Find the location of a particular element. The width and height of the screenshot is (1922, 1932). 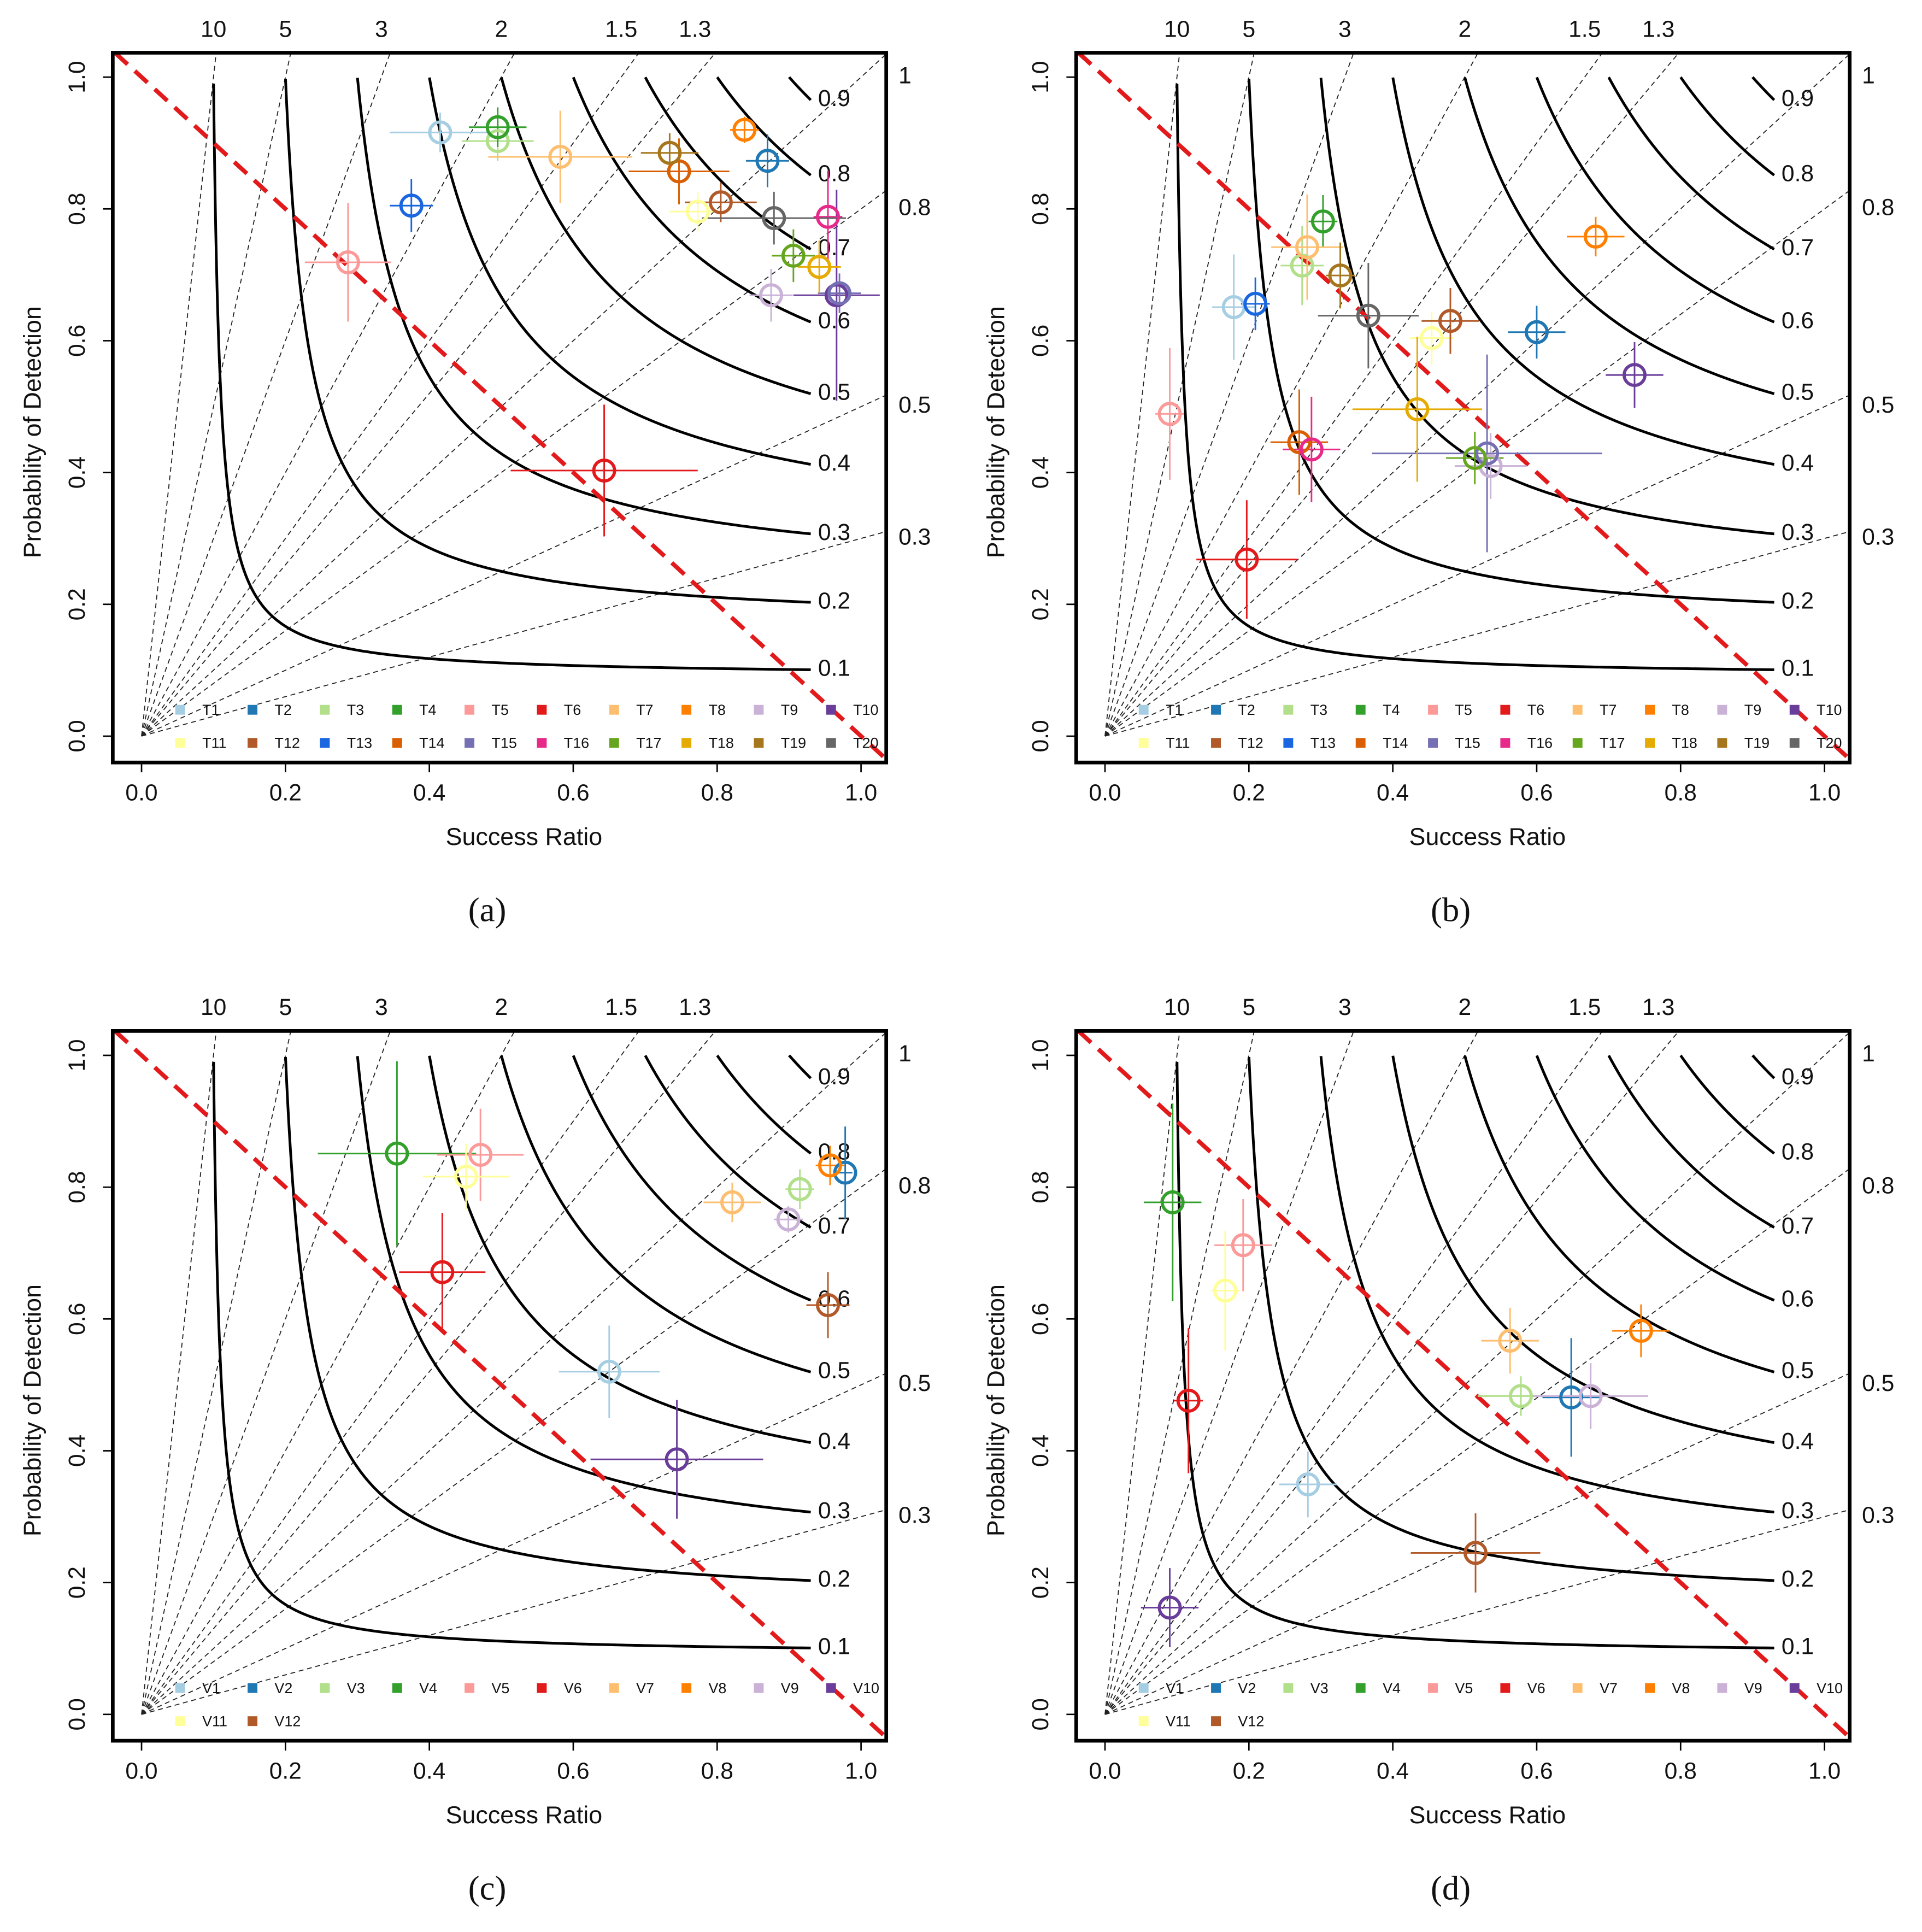

legend-label: T19 is located at coordinates (793, 743).